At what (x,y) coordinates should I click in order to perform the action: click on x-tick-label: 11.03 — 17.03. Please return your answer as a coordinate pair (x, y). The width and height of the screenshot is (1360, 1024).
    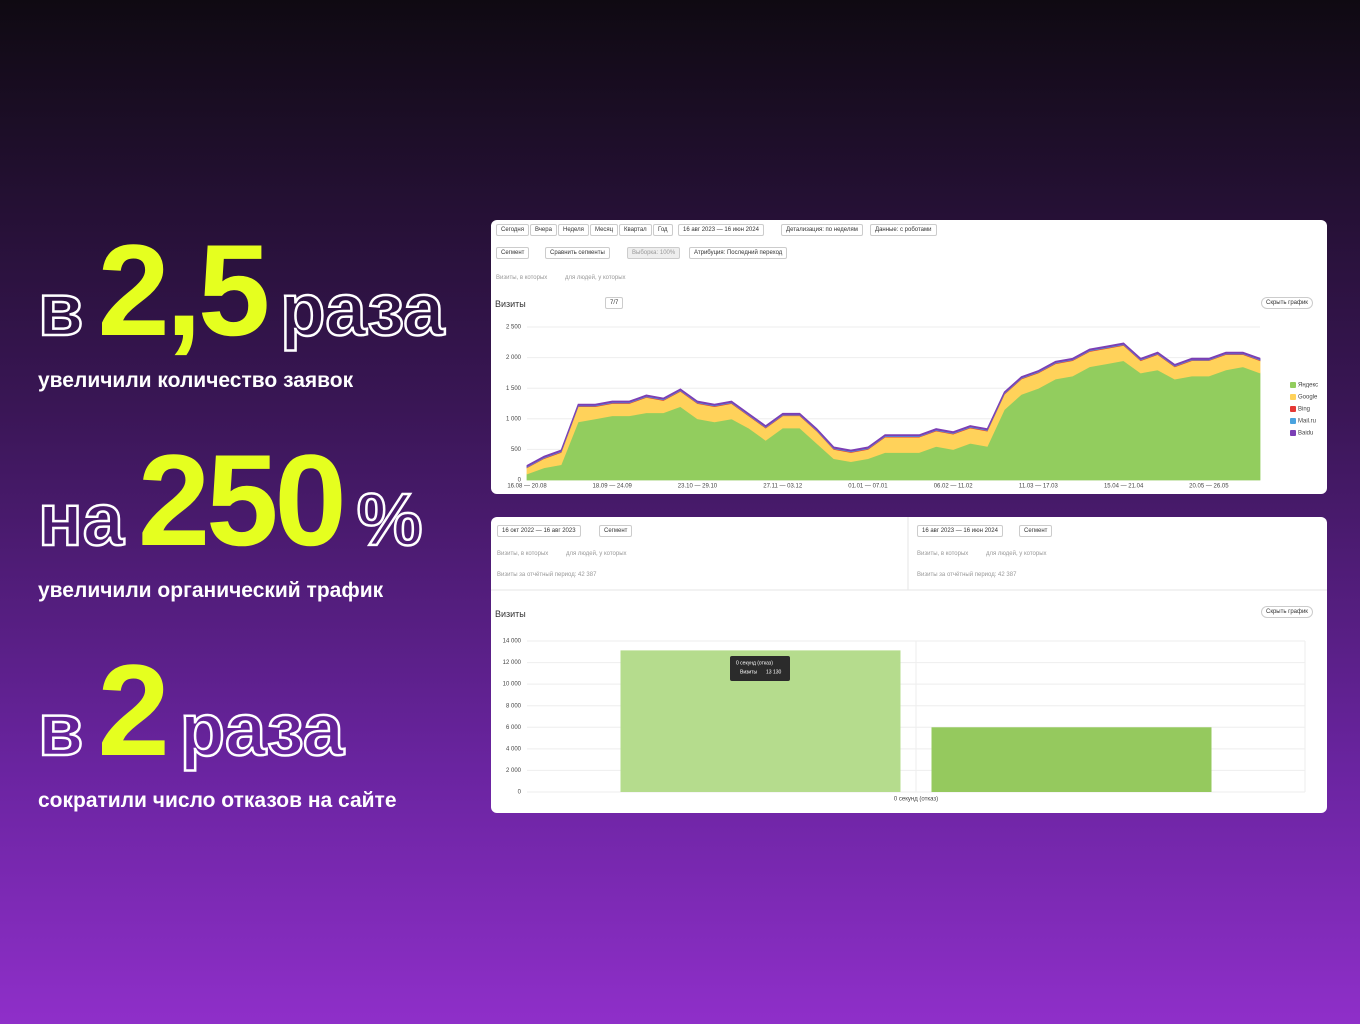
    Looking at the image, I should click on (1039, 487).